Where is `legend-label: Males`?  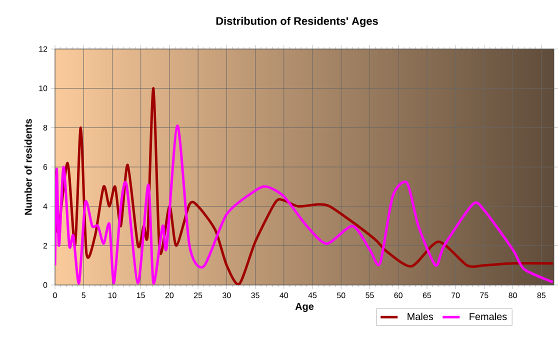
legend-label: Males is located at coordinates (421, 316).